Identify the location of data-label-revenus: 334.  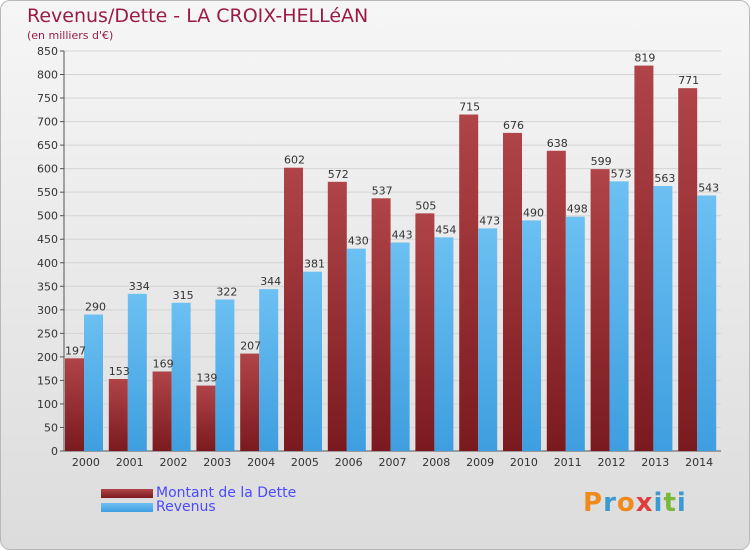
(139, 286).